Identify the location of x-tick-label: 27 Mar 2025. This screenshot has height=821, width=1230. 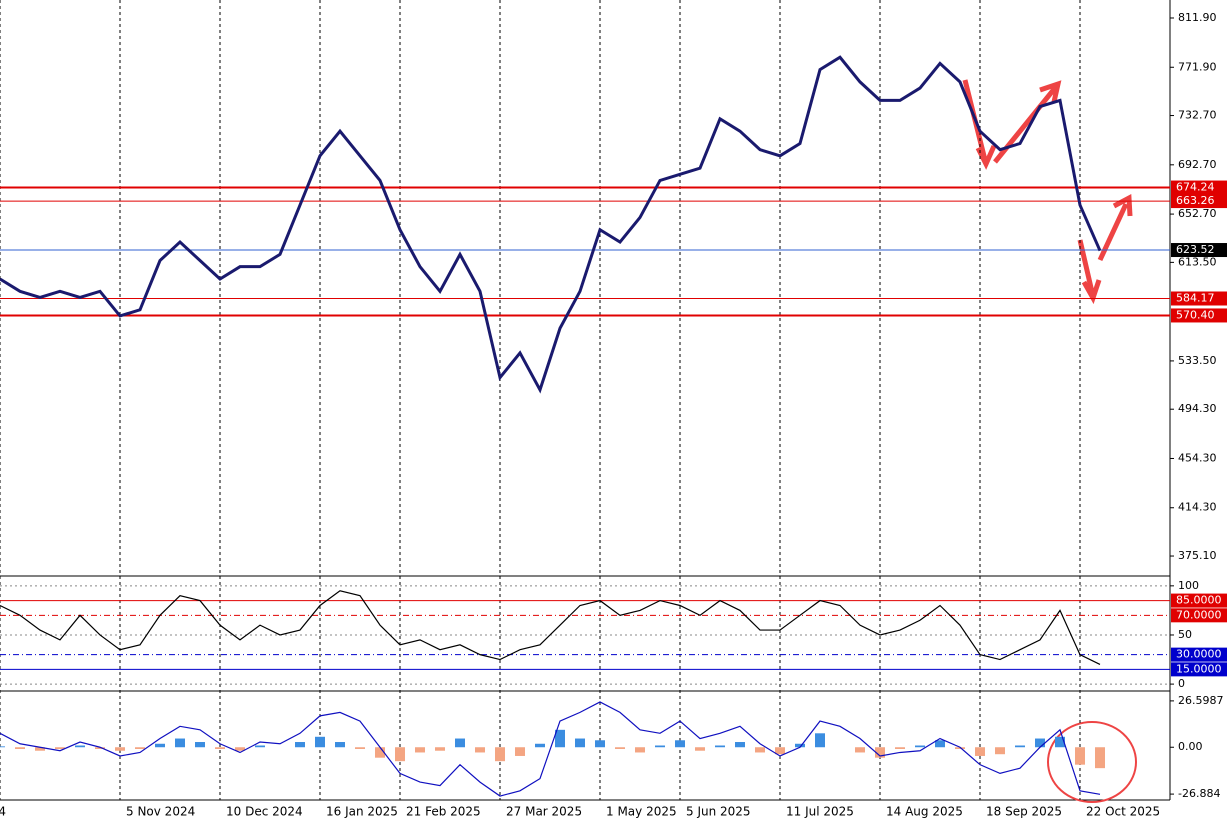
(544, 812).